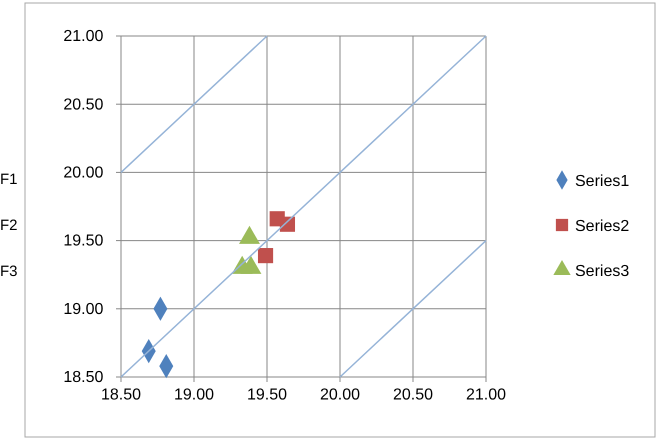 This screenshot has height=441, width=662. What do you see at coordinates (194, 395) in the screenshot?
I see `x-tick-label: 19.00` at bounding box center [194, 395].